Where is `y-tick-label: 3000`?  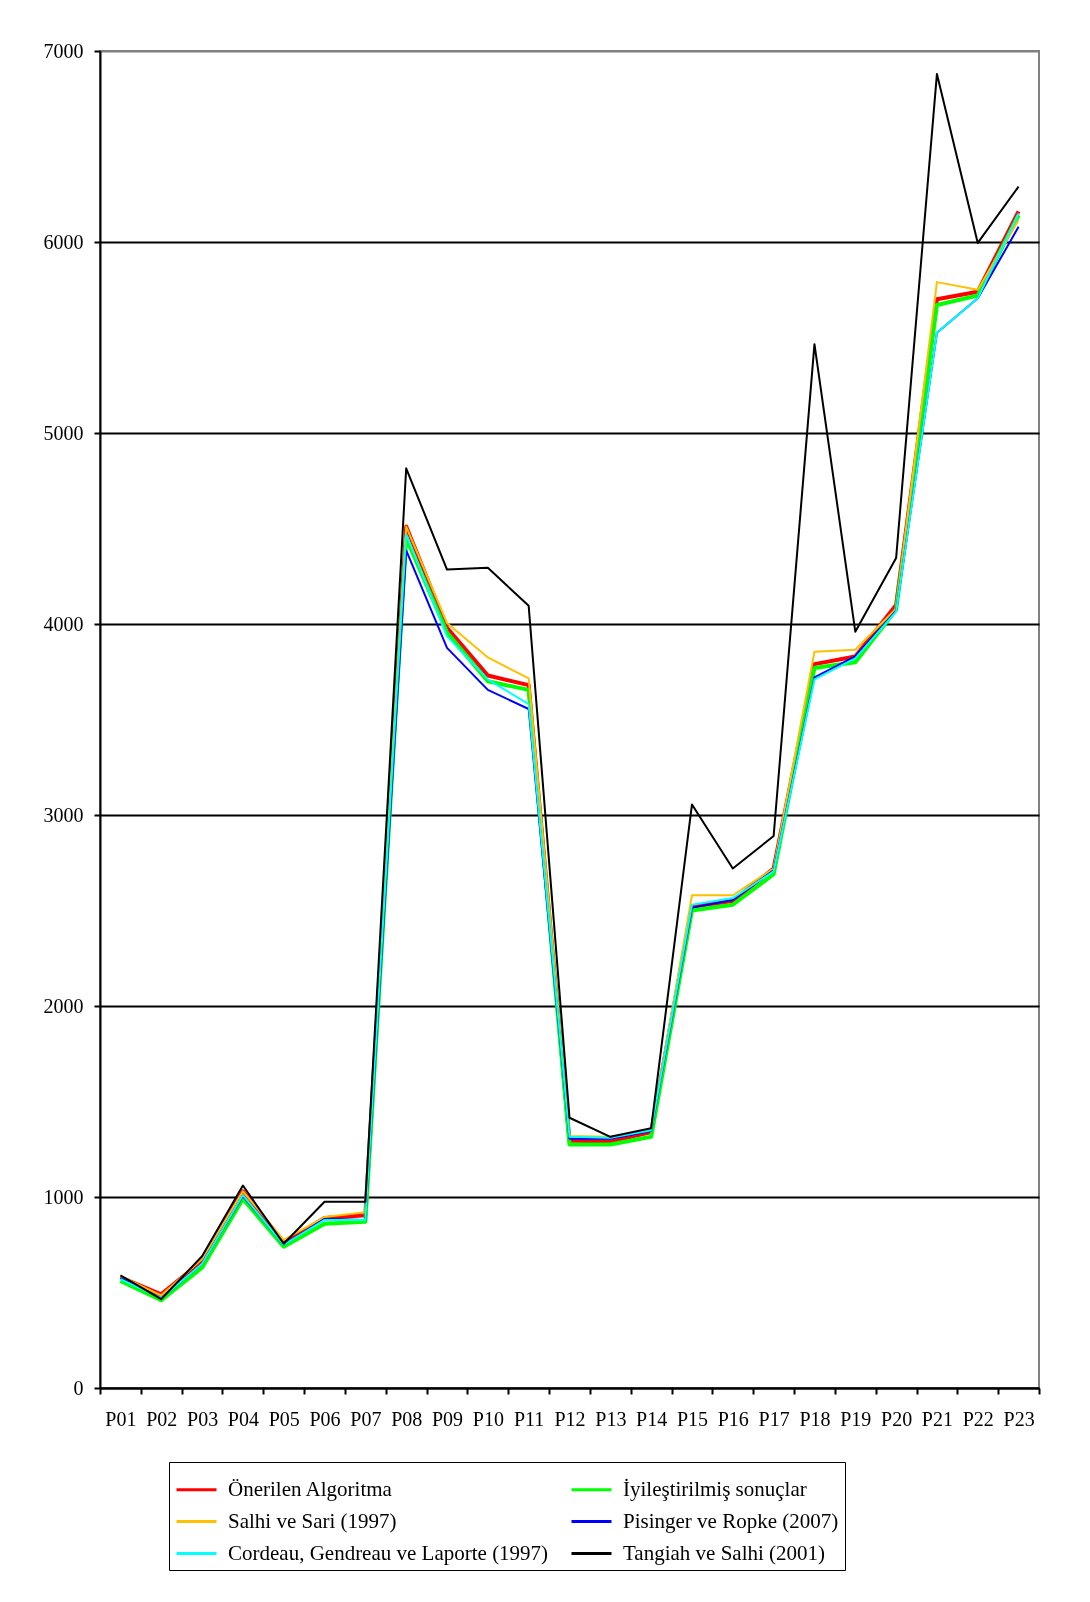 y-tick-label: 3000 is located at coordinates (63, 814).